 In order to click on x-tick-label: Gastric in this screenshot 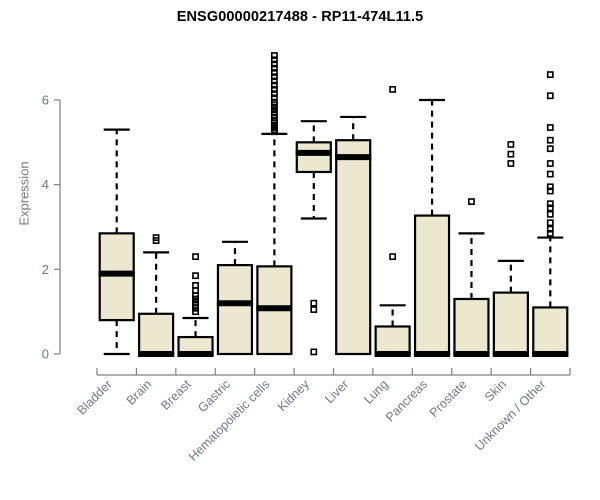, I will do `click(214, 396)`.